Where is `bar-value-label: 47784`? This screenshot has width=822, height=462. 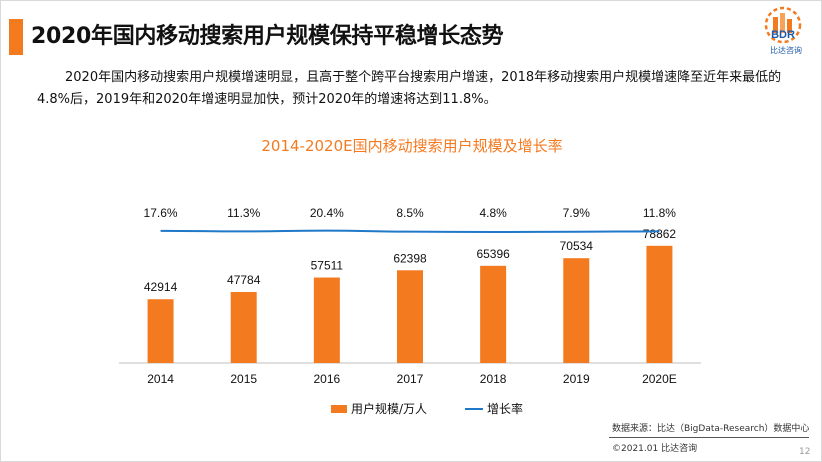 bar-value-label: 47784 is located at coordinates (244, 280).